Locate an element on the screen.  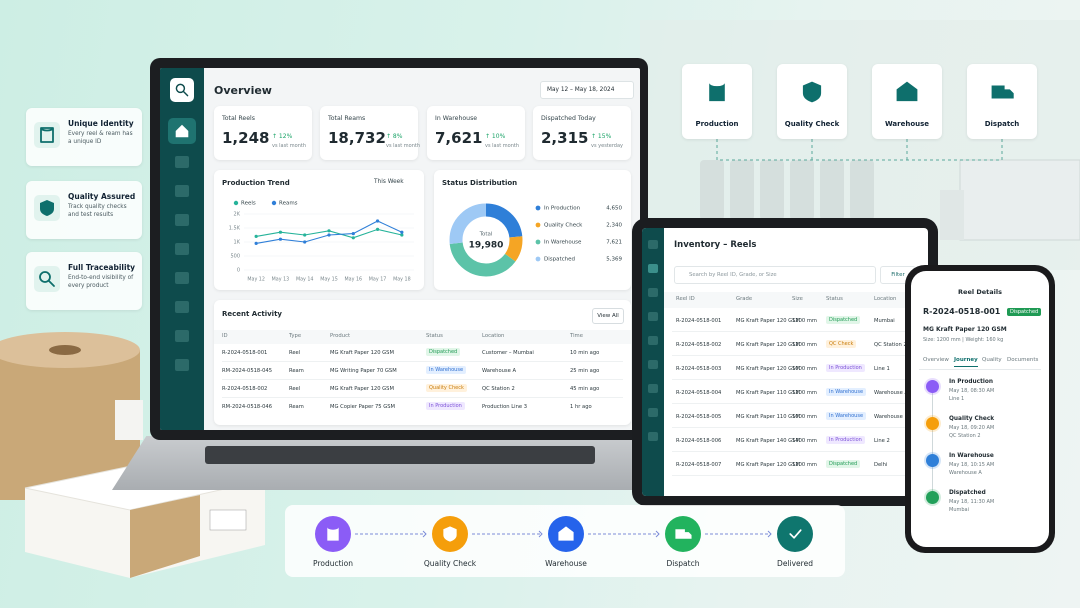
truck-body is located at coordinates (1019, 200).